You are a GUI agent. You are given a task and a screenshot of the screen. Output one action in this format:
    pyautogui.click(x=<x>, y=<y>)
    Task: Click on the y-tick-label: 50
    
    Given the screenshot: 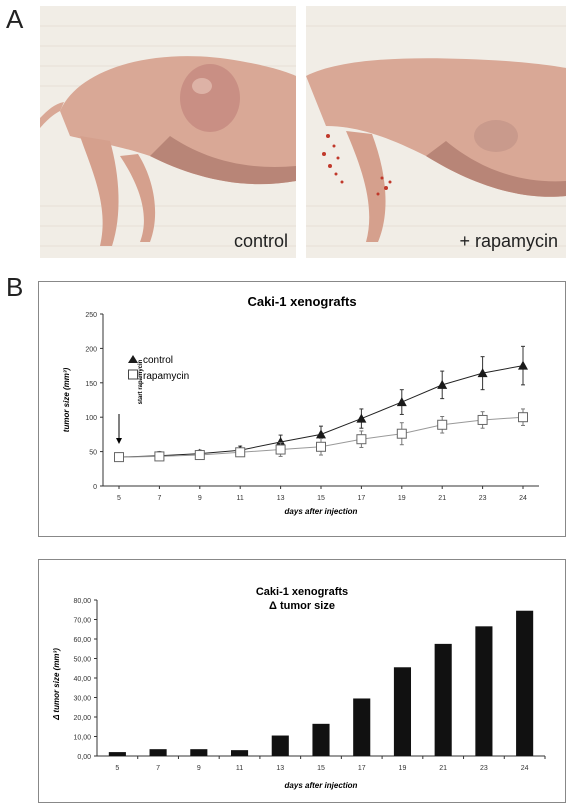 What is the action you would take?
    pyautogui.click(x=93, y=453)
    